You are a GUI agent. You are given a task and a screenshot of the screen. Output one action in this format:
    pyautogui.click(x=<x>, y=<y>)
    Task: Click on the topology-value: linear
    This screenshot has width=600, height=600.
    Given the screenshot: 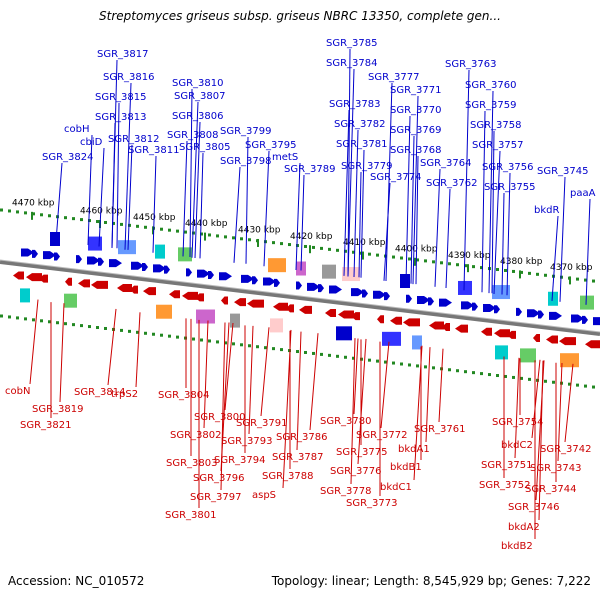 What is the action you would take?
    pyautogui.click(x=348, y=581)
    